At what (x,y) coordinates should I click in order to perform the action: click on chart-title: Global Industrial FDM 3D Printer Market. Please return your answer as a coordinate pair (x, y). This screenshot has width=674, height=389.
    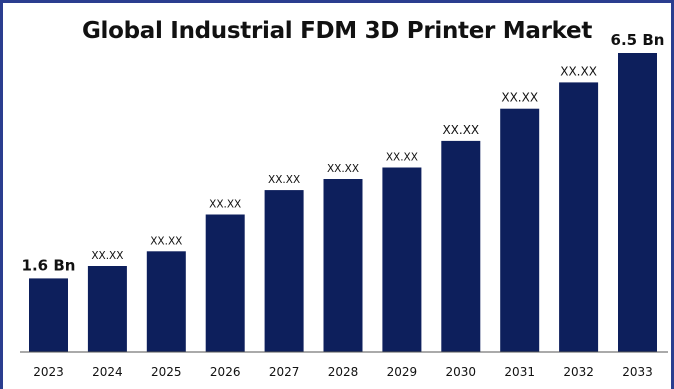
    Looking at the image, I should click on (337, 31).